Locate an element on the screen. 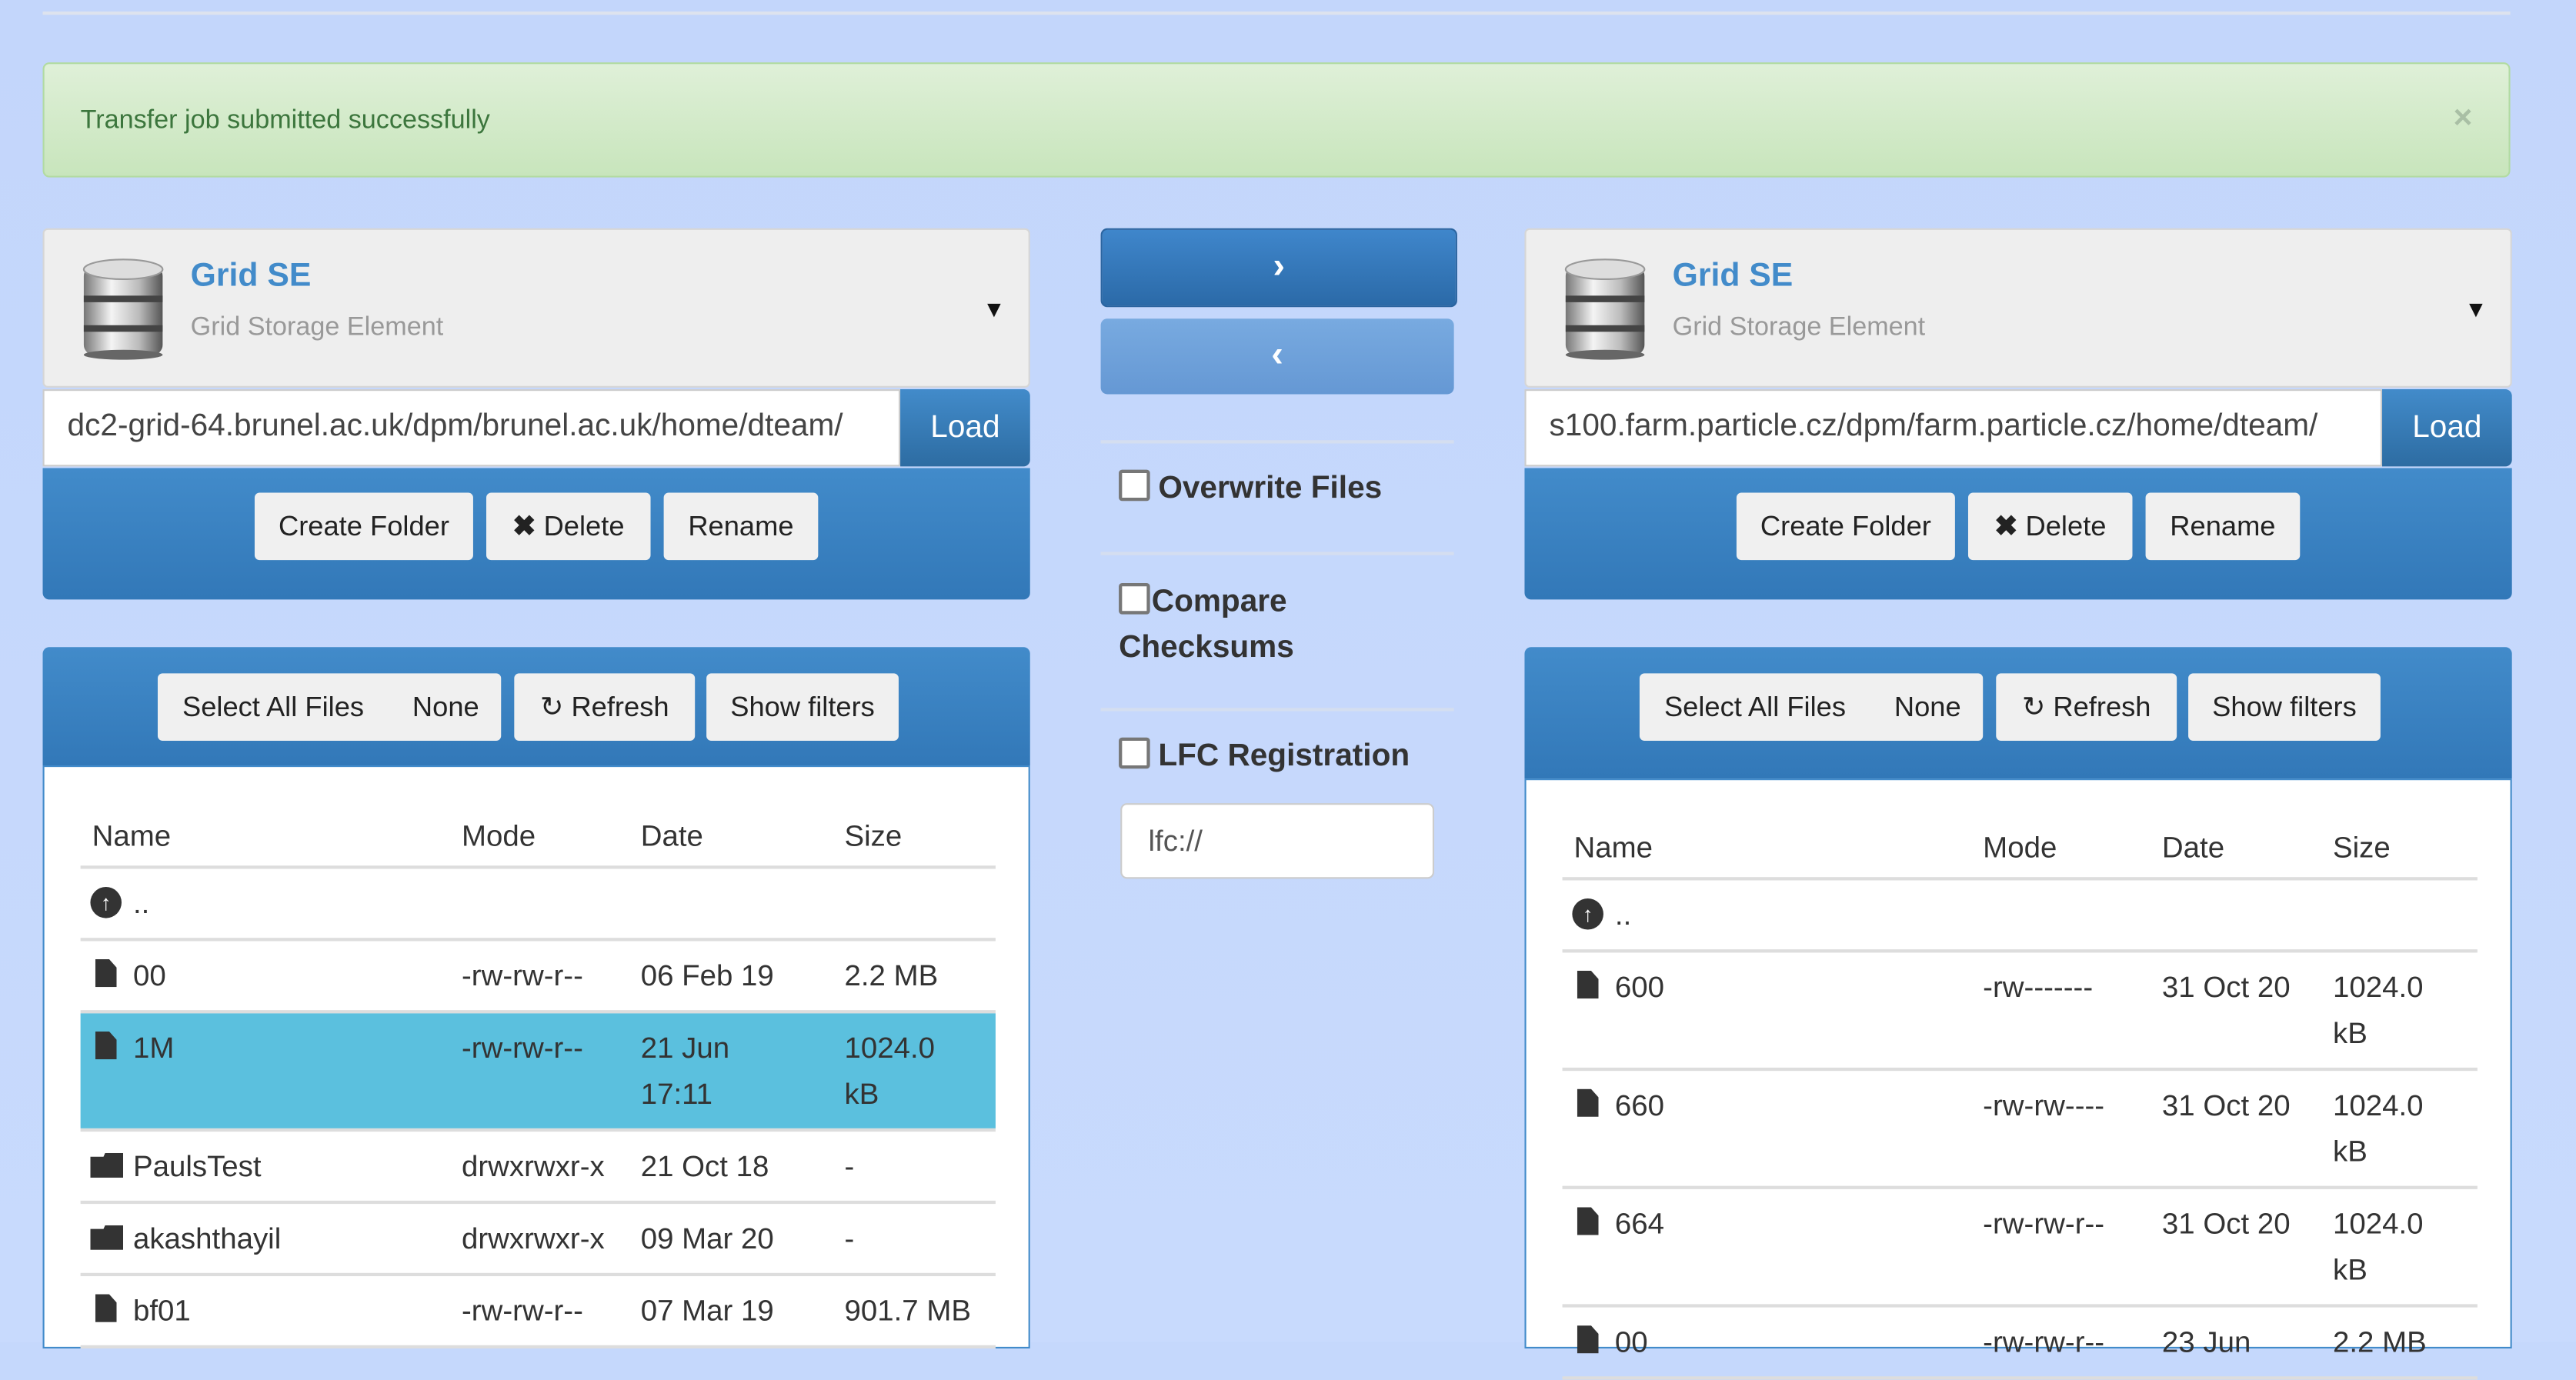  file-mode: -rw------- is located at coordinates (2038, 987).